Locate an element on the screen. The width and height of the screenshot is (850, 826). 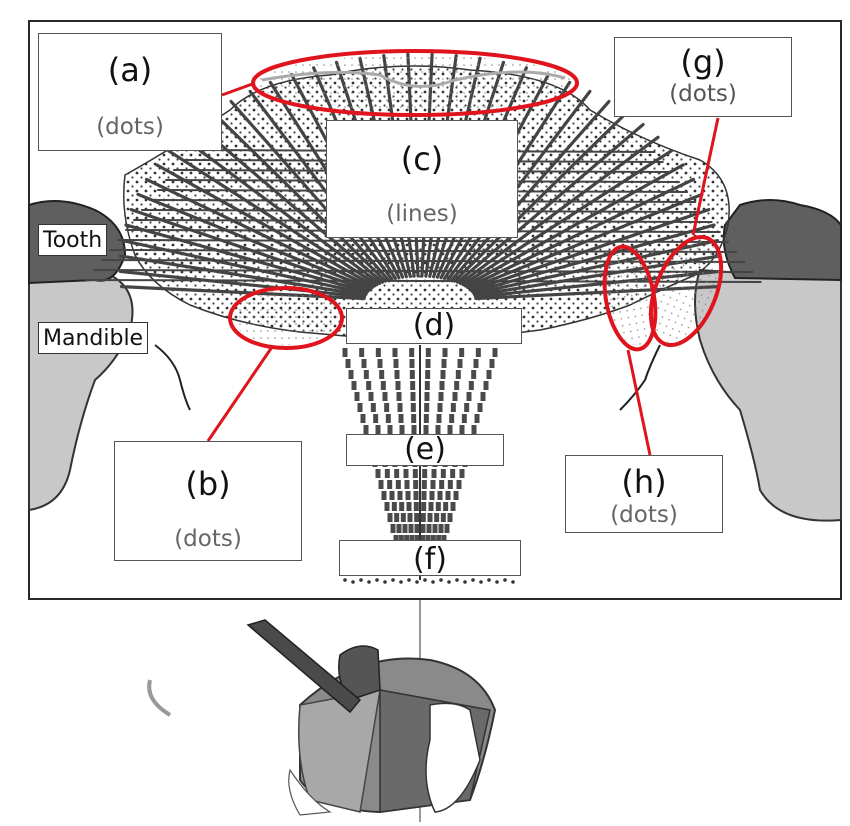
label-c-pattern: (lines) is located at coordinates (422, 214).